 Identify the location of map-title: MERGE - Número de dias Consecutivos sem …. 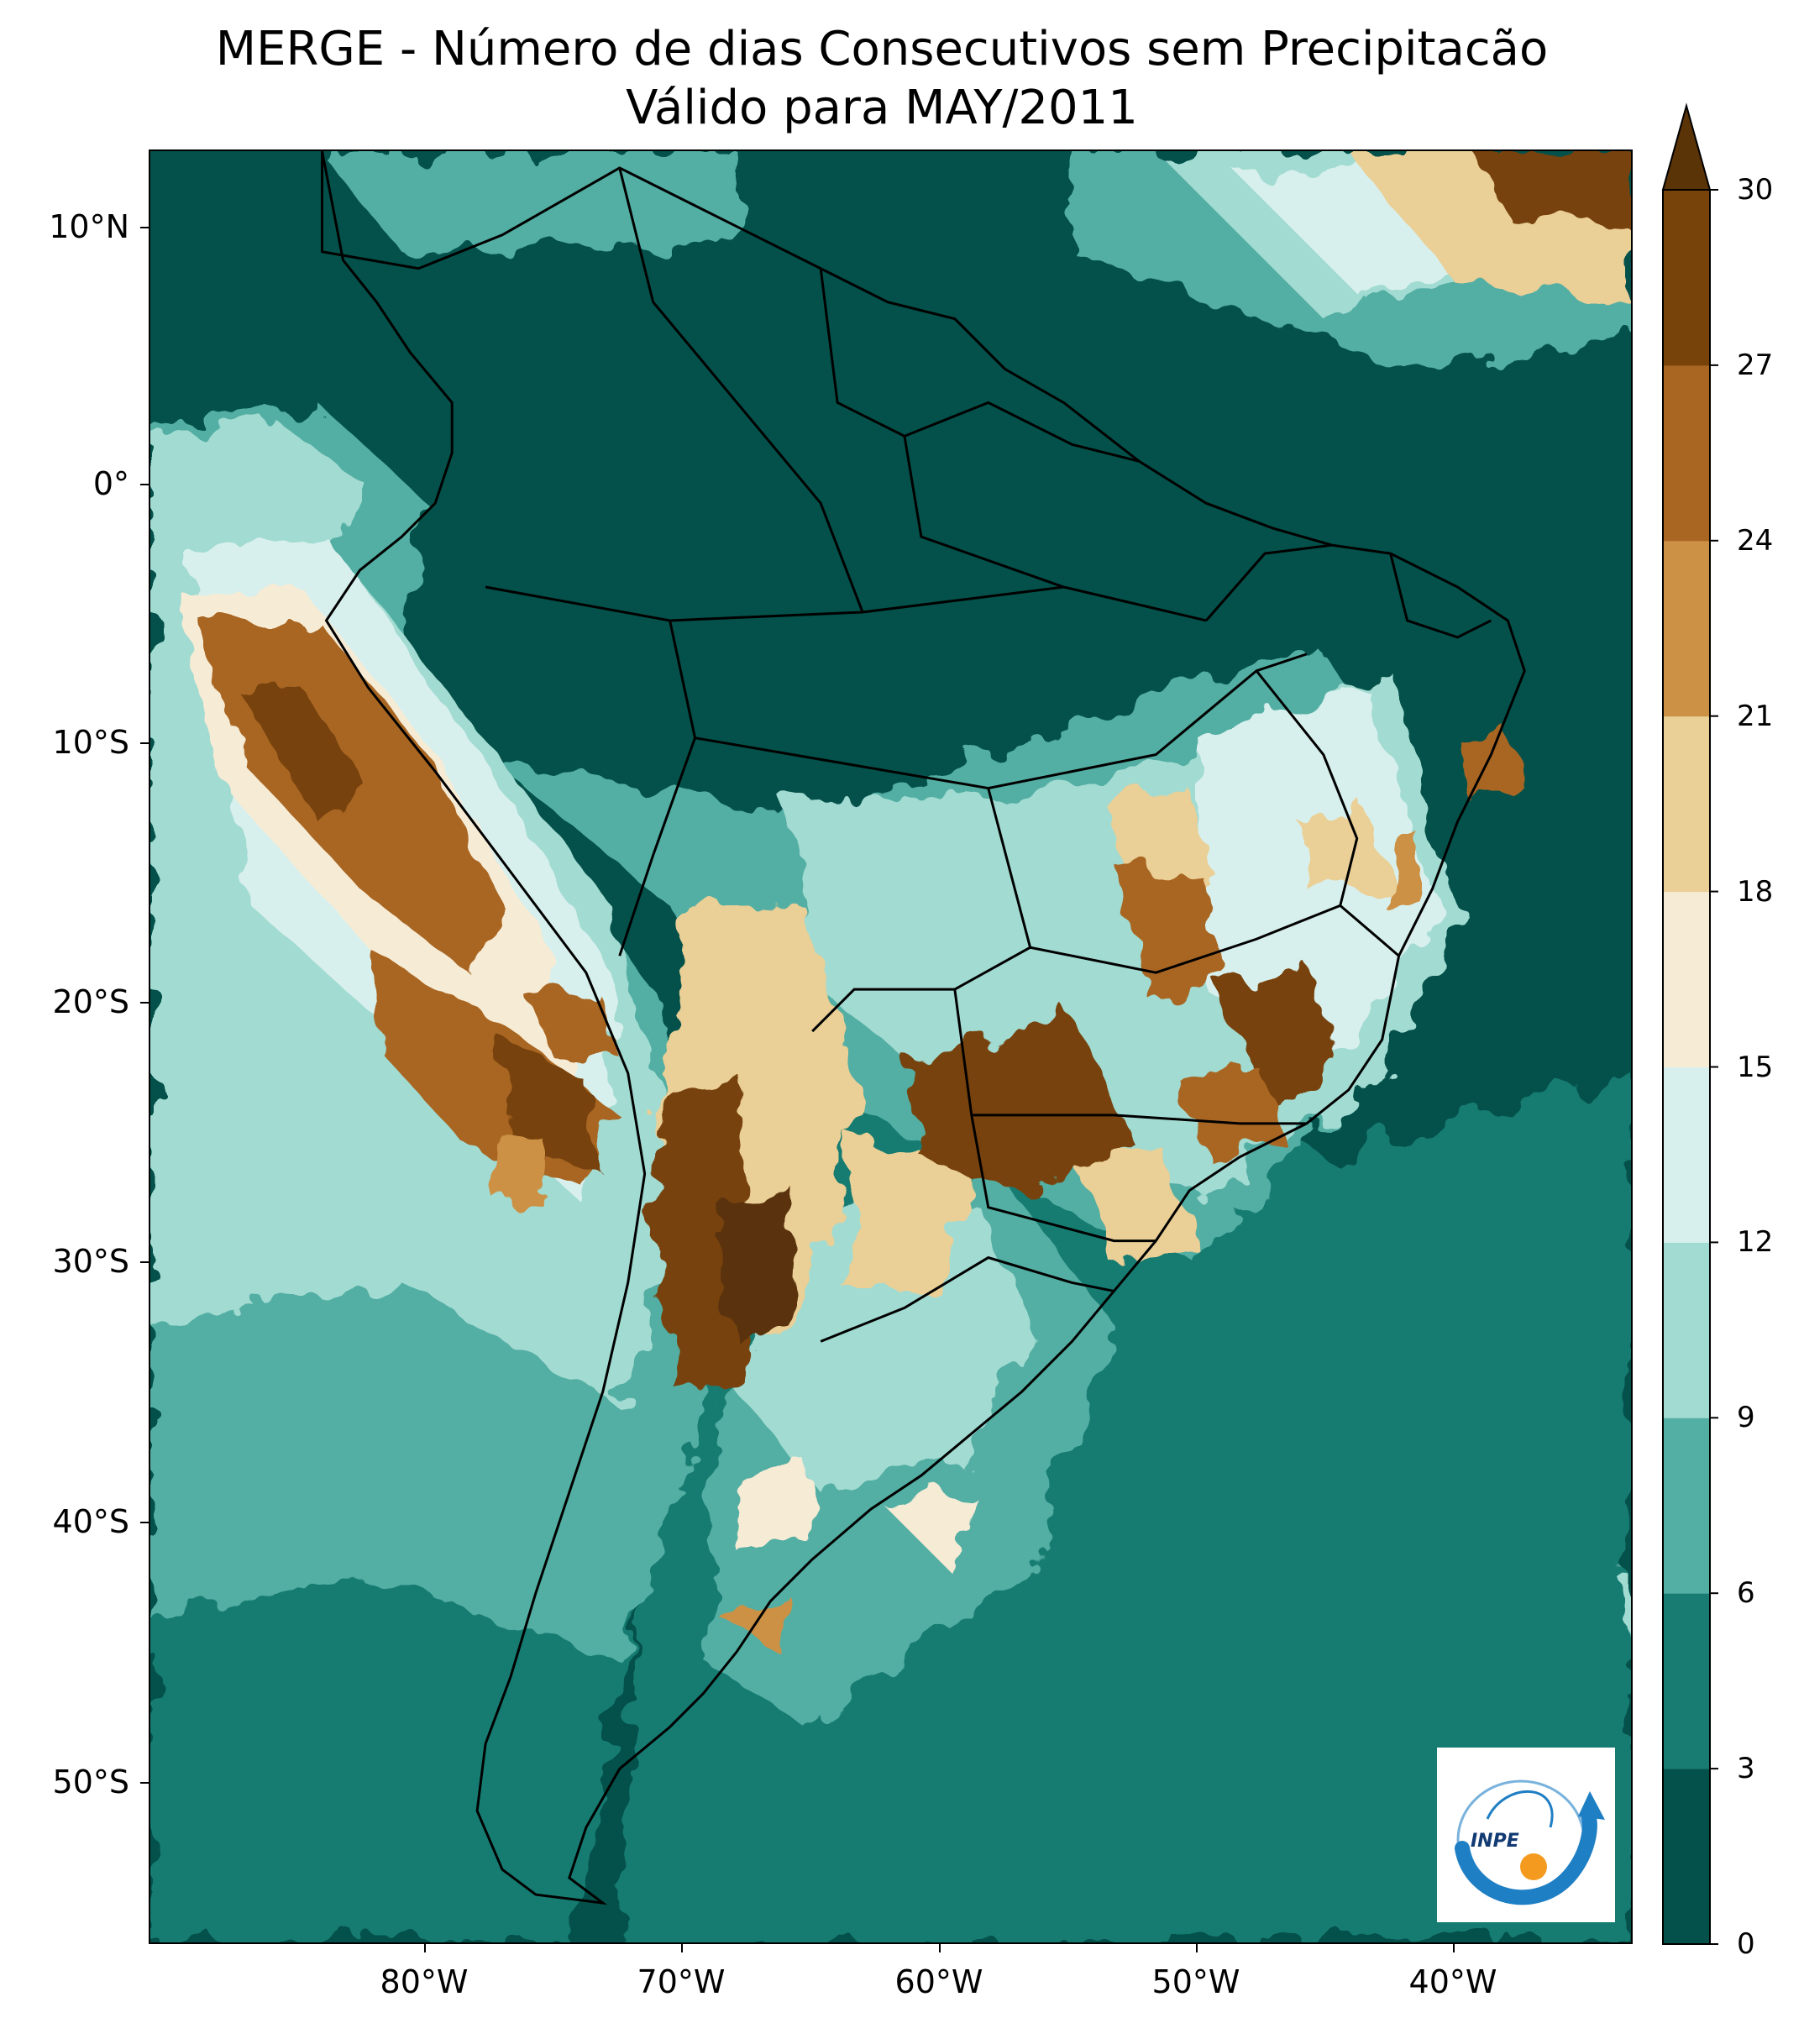
(882, 49).